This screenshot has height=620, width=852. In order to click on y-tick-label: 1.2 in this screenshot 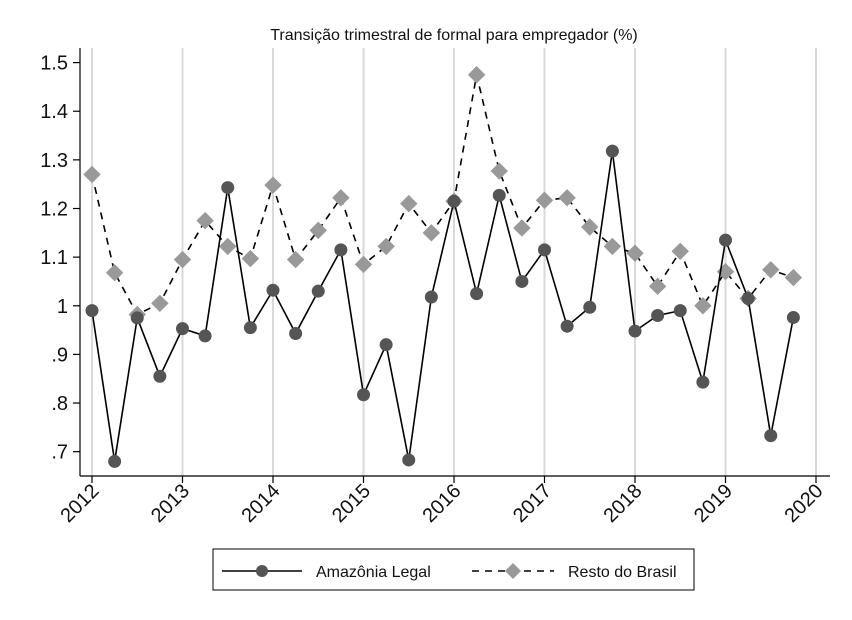, I will do `click(54, 210)`.